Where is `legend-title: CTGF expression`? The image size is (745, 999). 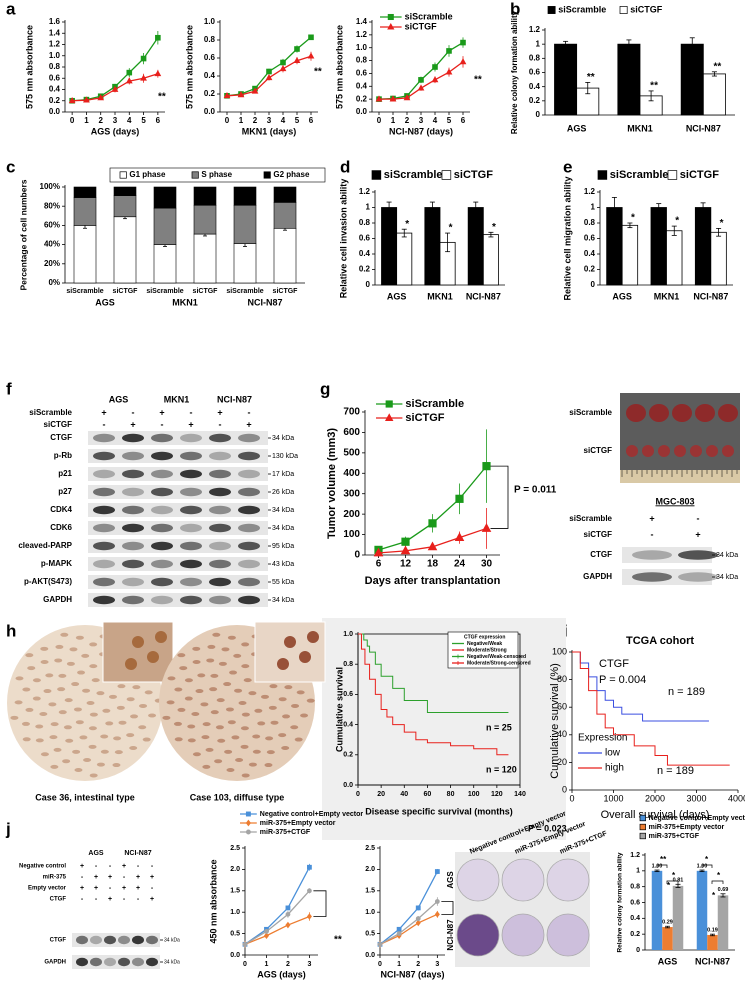 legend-title: CTGF expression is located at coordinates (484, 637).